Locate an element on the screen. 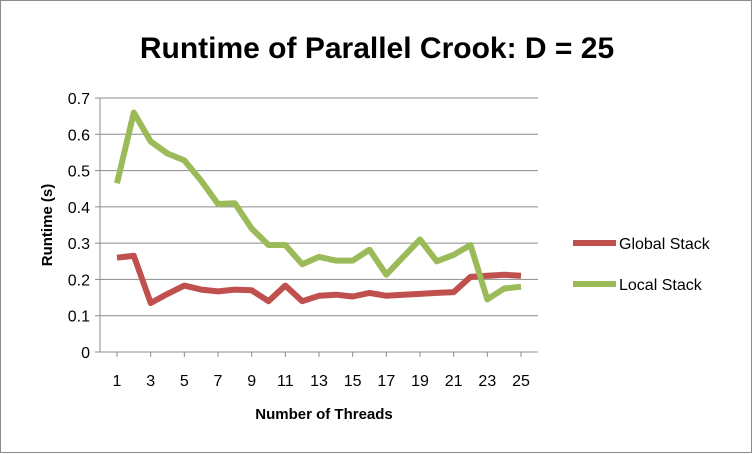 This screenshot has width=752, height=454. legend-label-local-stack: Local Stack is located at coordinates (661, 285).